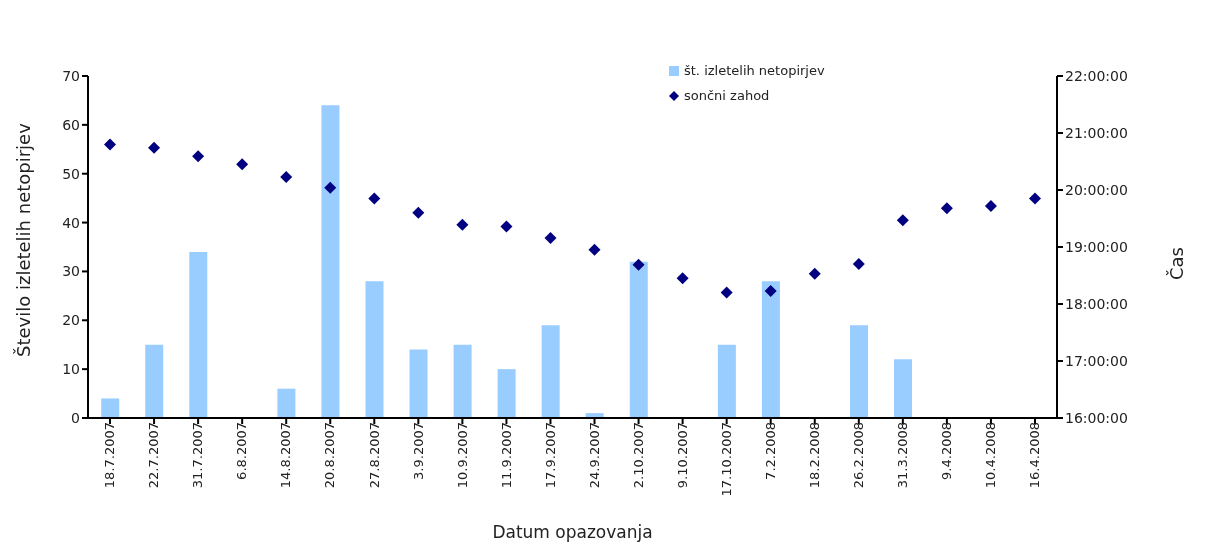 The width and height of the screenshot is (1225, 556). I want to click on y-tick-label: 20, so click(71, 320).